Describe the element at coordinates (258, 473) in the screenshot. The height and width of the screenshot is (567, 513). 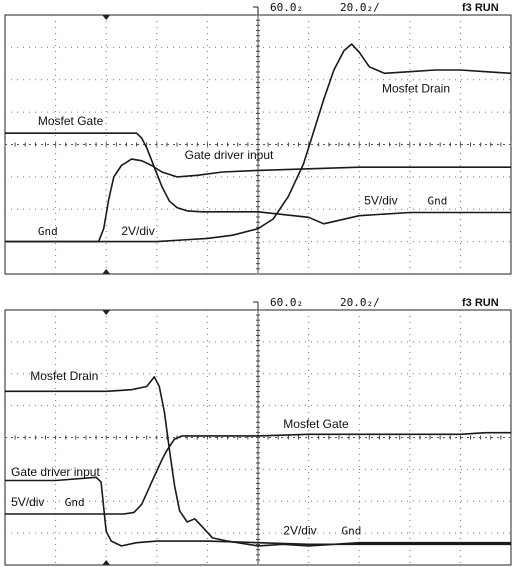
I see `trace-mosfet-gate` at that location.